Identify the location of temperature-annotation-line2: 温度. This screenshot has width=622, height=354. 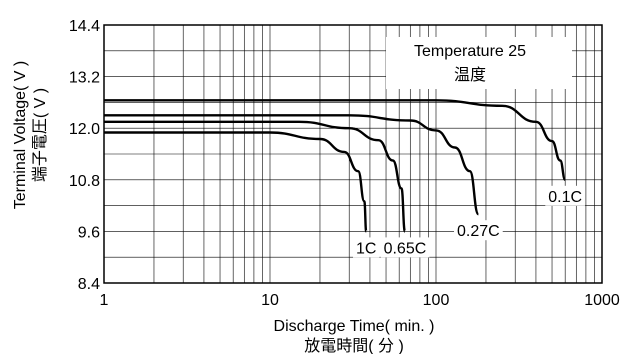
(470, 75).